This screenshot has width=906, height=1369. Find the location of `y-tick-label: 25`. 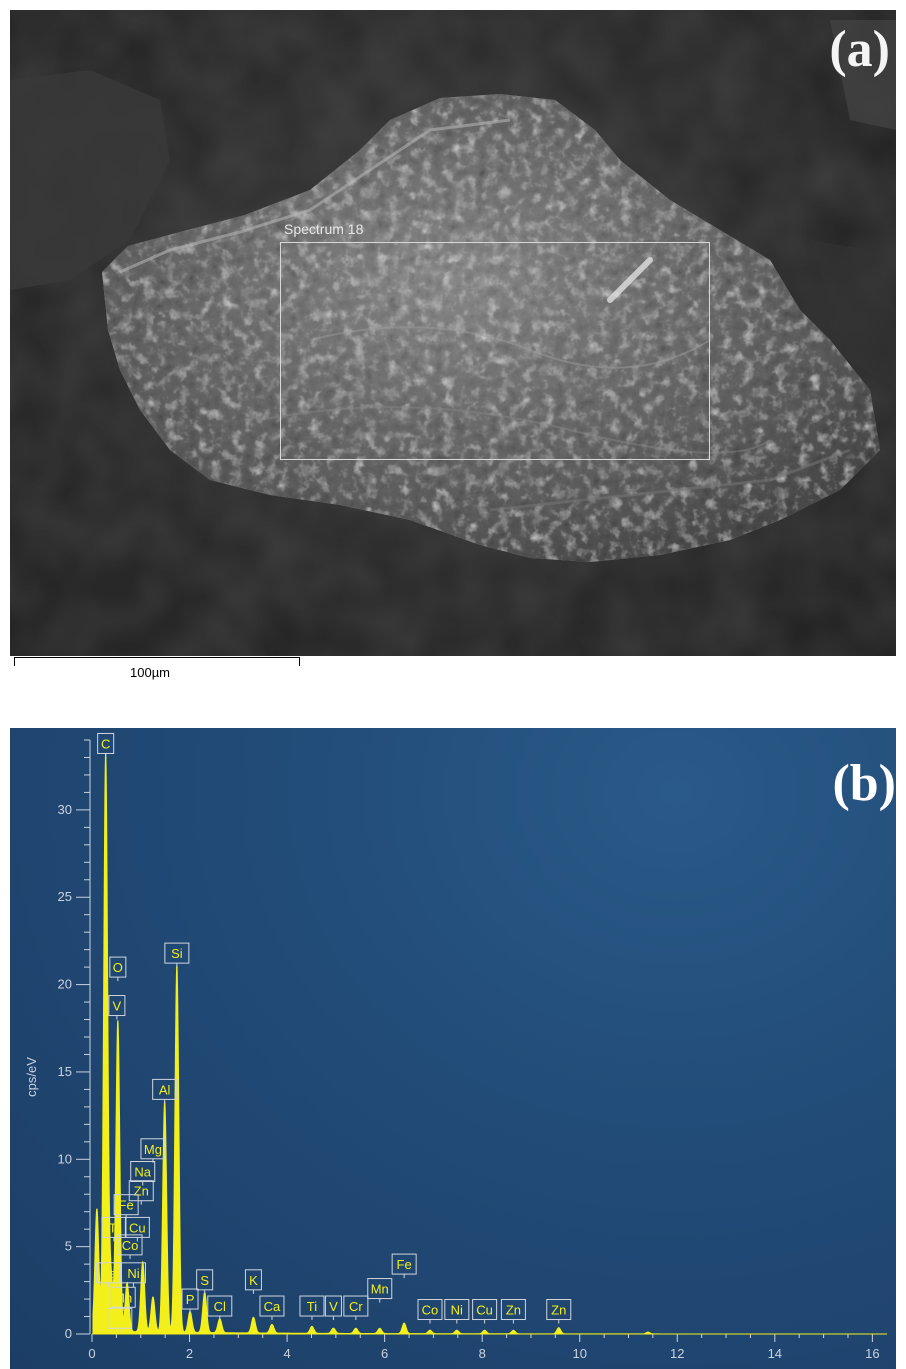

y-tick-label: 25 is located at coordinates (65, 896).